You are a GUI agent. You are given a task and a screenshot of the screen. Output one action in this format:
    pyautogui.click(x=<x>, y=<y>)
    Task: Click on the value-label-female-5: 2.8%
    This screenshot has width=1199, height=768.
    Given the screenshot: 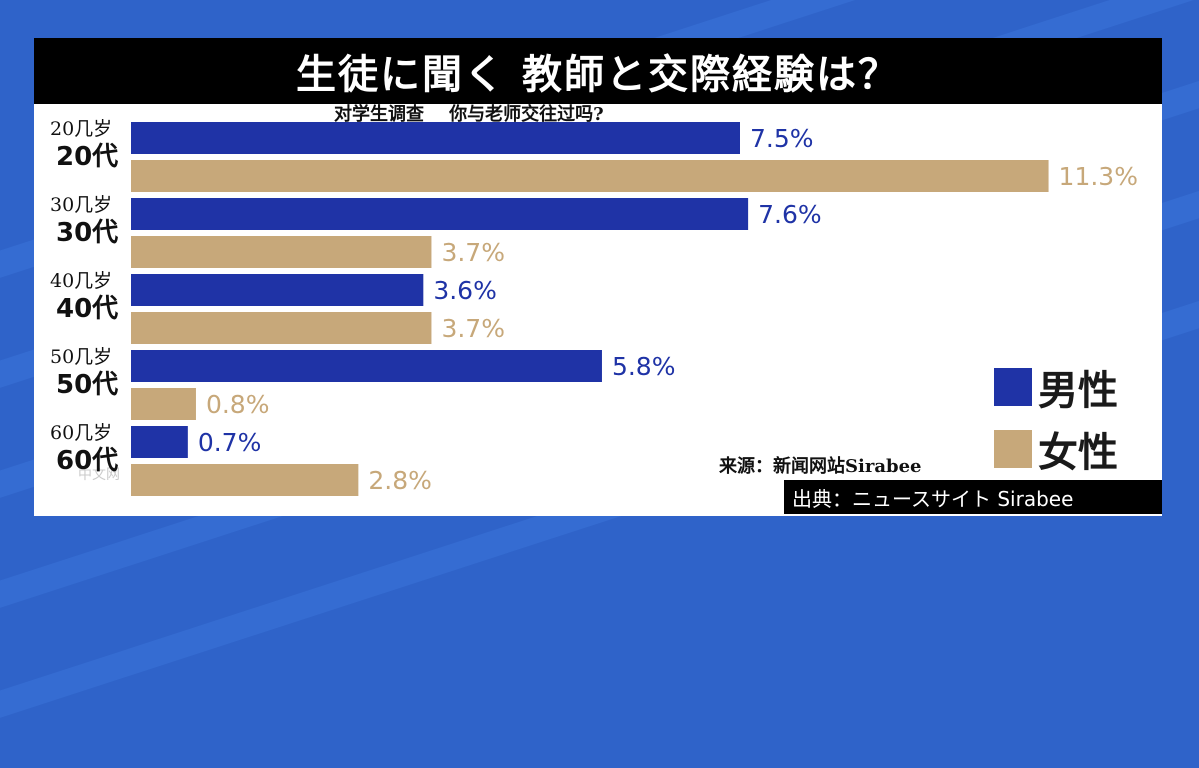 What is the action you would take?
    pyautogui.click(x=400, y=480)
    